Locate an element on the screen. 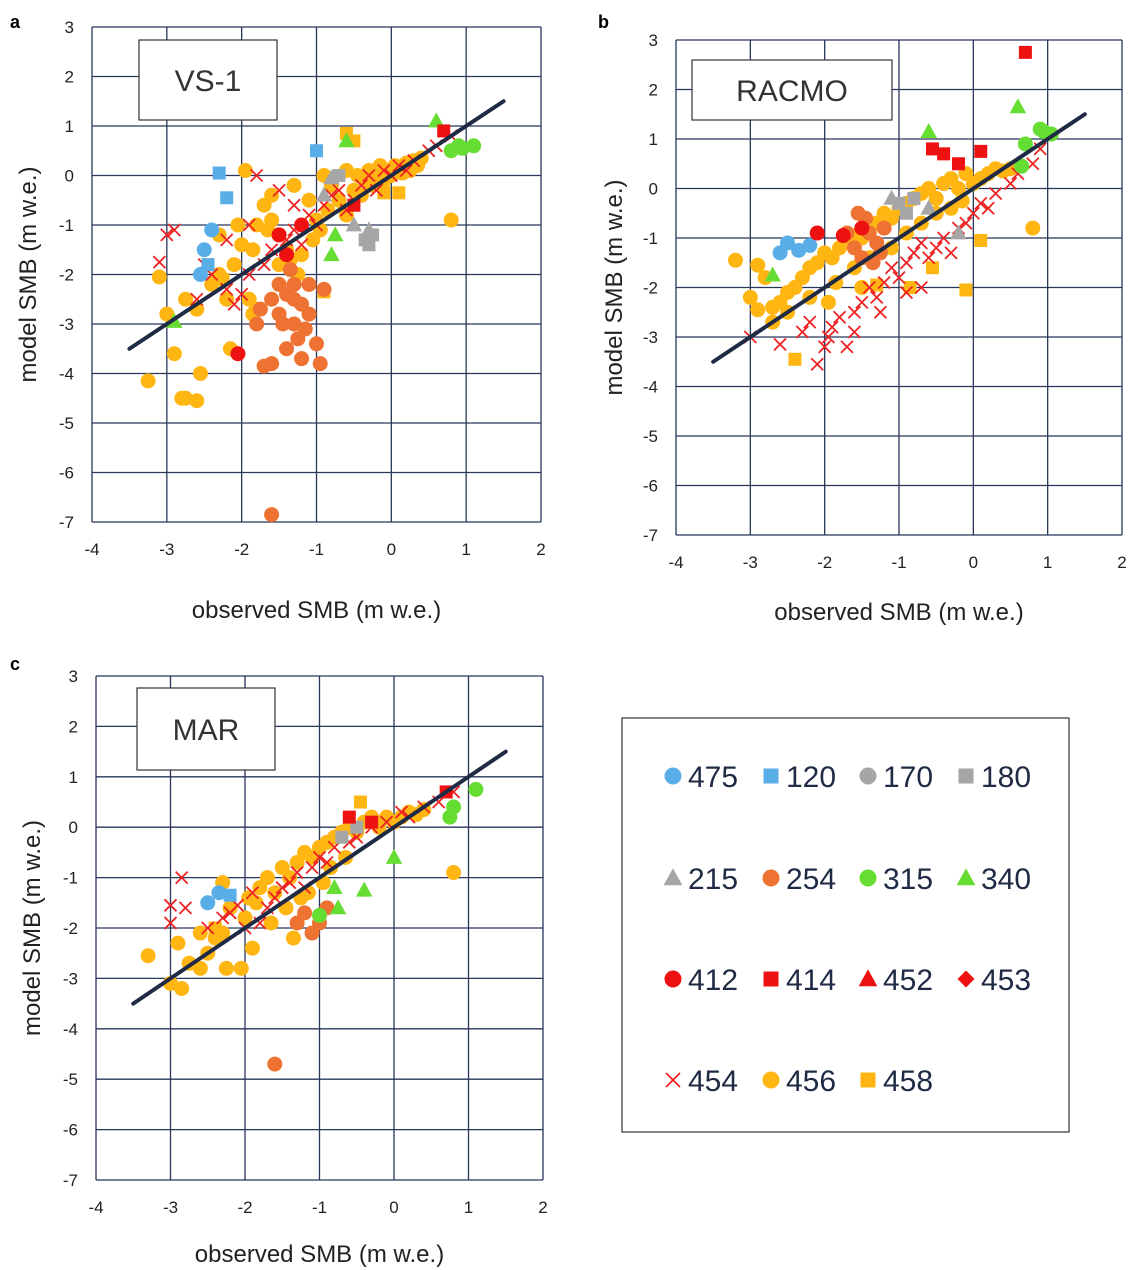 Image resolution: width=1129 pixels, height=1270 pixels. chart-title: MAR is located at coordinates (206, 730).